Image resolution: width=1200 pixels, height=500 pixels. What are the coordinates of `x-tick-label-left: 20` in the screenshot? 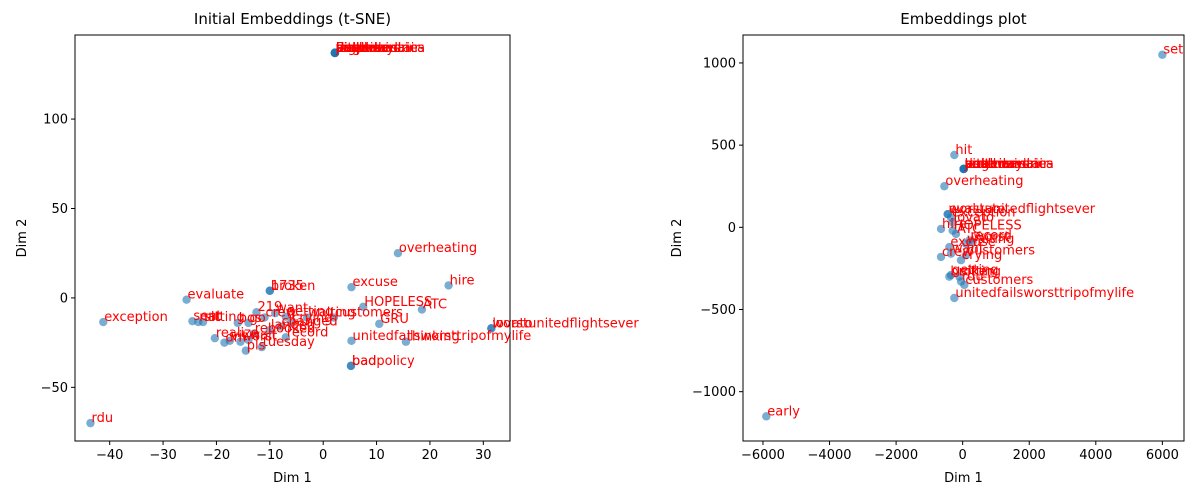 It's located at (430, 455).